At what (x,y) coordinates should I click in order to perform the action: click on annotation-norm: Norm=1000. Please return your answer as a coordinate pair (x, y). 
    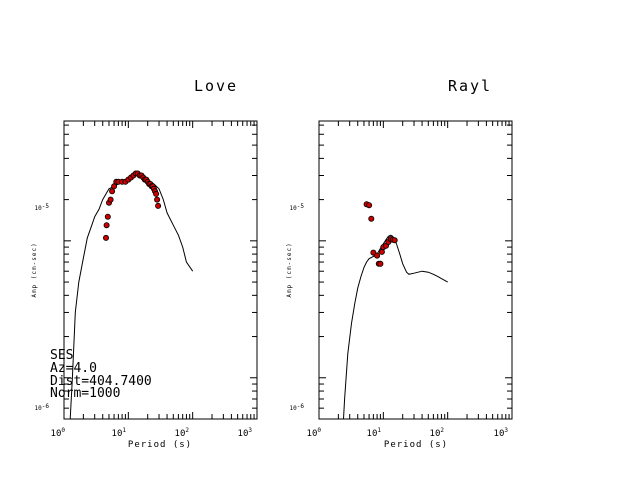
    Looking at the image, I should click on (85, 393).